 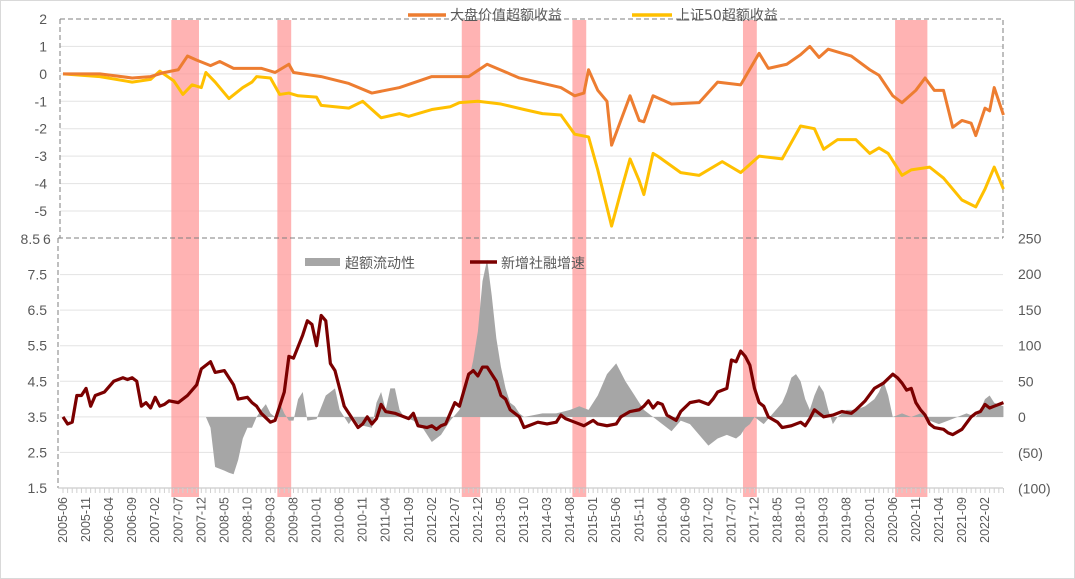 What do you see at coordinates (41, 129) in the screenshot?
I see `y-tick-top: -2` at bounding box center [41, 129].